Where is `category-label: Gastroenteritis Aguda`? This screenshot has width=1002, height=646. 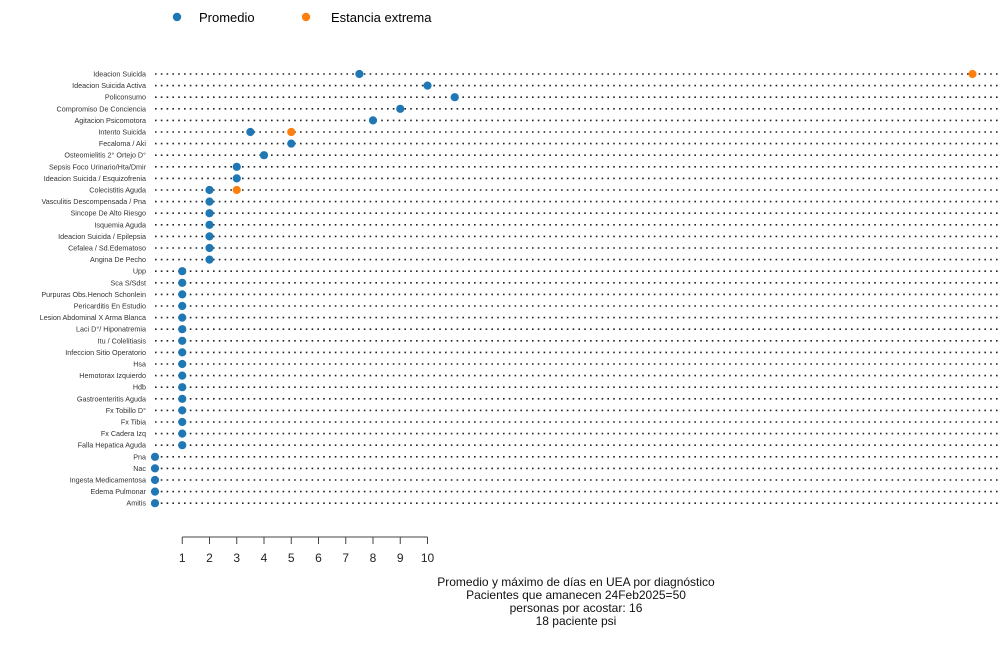
category-label: Gastroenteritis Aguda is located at coordinates (111, 398).